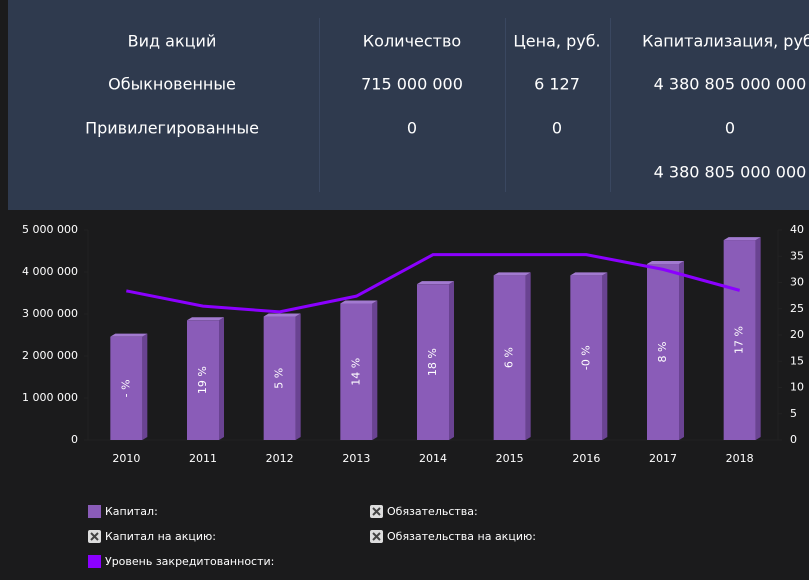 The height and width of the screenshot is (580, 809). What do you see at coordinates (50, 271) in the screenshot?
I see `y-tick-label: 4 000 000` at bounding box center [50, 271].